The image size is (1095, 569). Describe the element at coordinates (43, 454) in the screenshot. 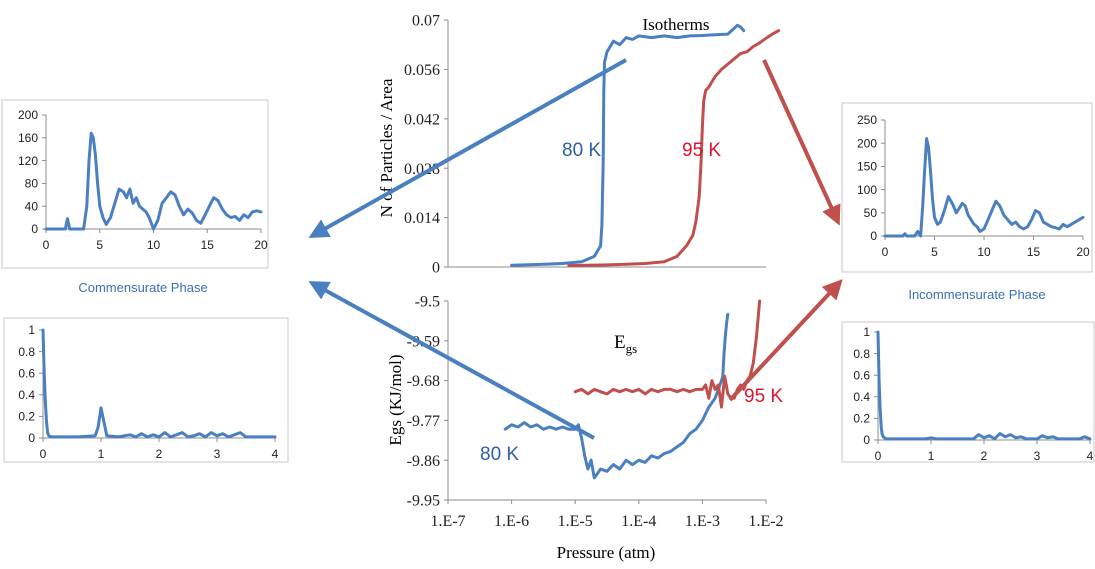

I see `commensurate-sf-x-tick-label: 0` at that location.